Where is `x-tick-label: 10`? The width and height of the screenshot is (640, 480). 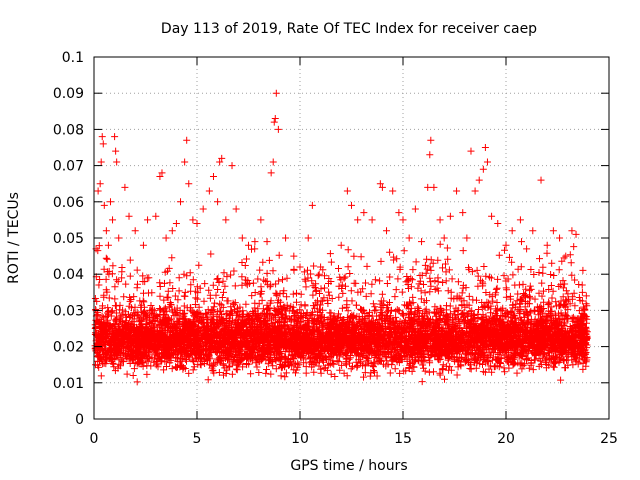 x-tick-label: 10 is located at coordinates (300, 439).